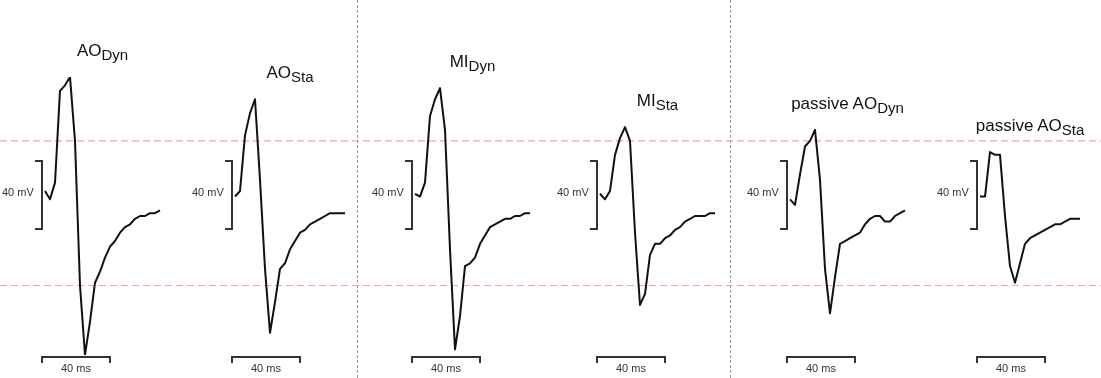 This screenshot has height=378, width=1101. I want to click on series-label: MI$_{Dyn}$, so click(472, 63).